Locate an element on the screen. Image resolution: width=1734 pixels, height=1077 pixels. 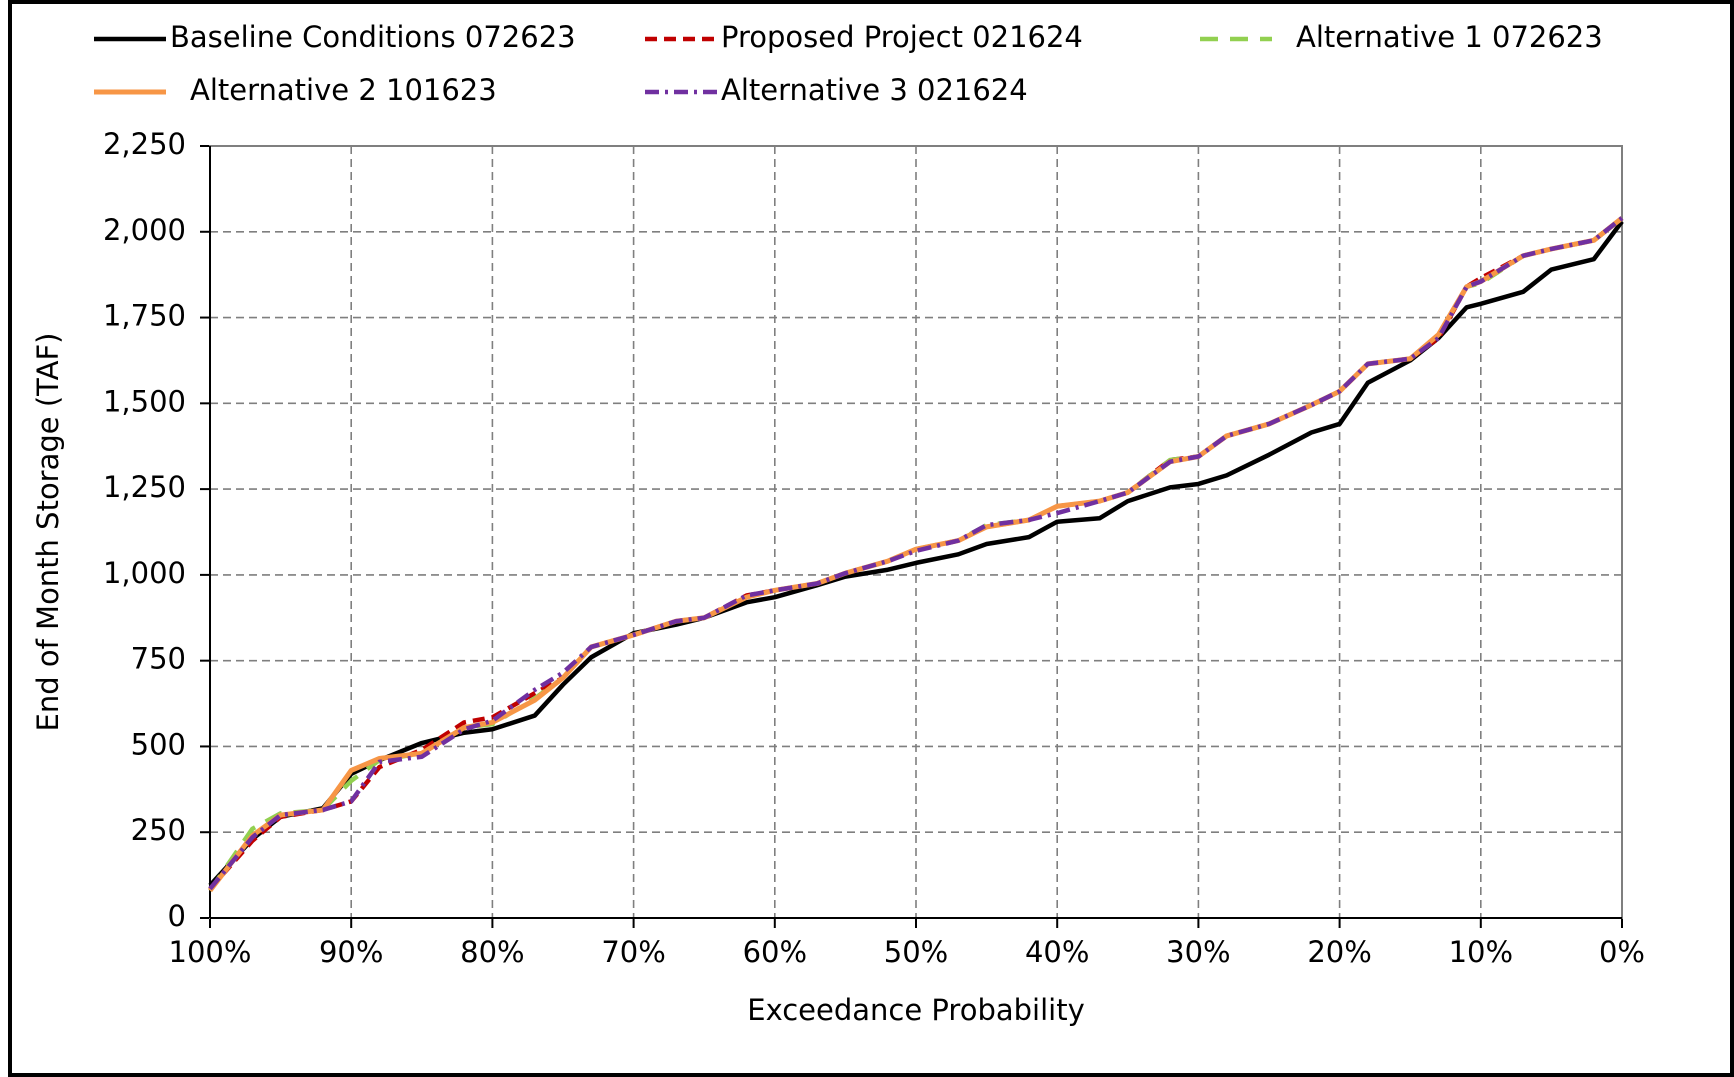
x-axis-label: Exceedance Probability is located at coordinates (915, 1010).